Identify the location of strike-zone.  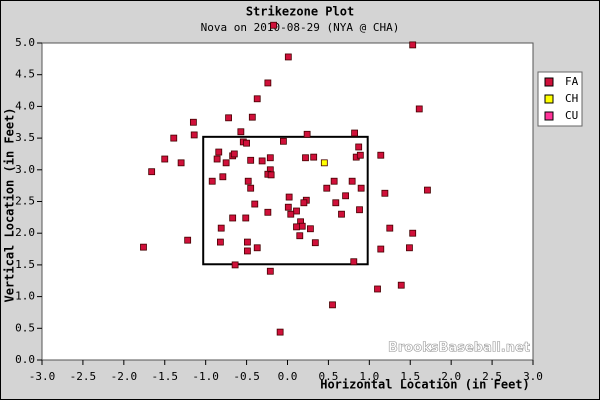
(285, 200).